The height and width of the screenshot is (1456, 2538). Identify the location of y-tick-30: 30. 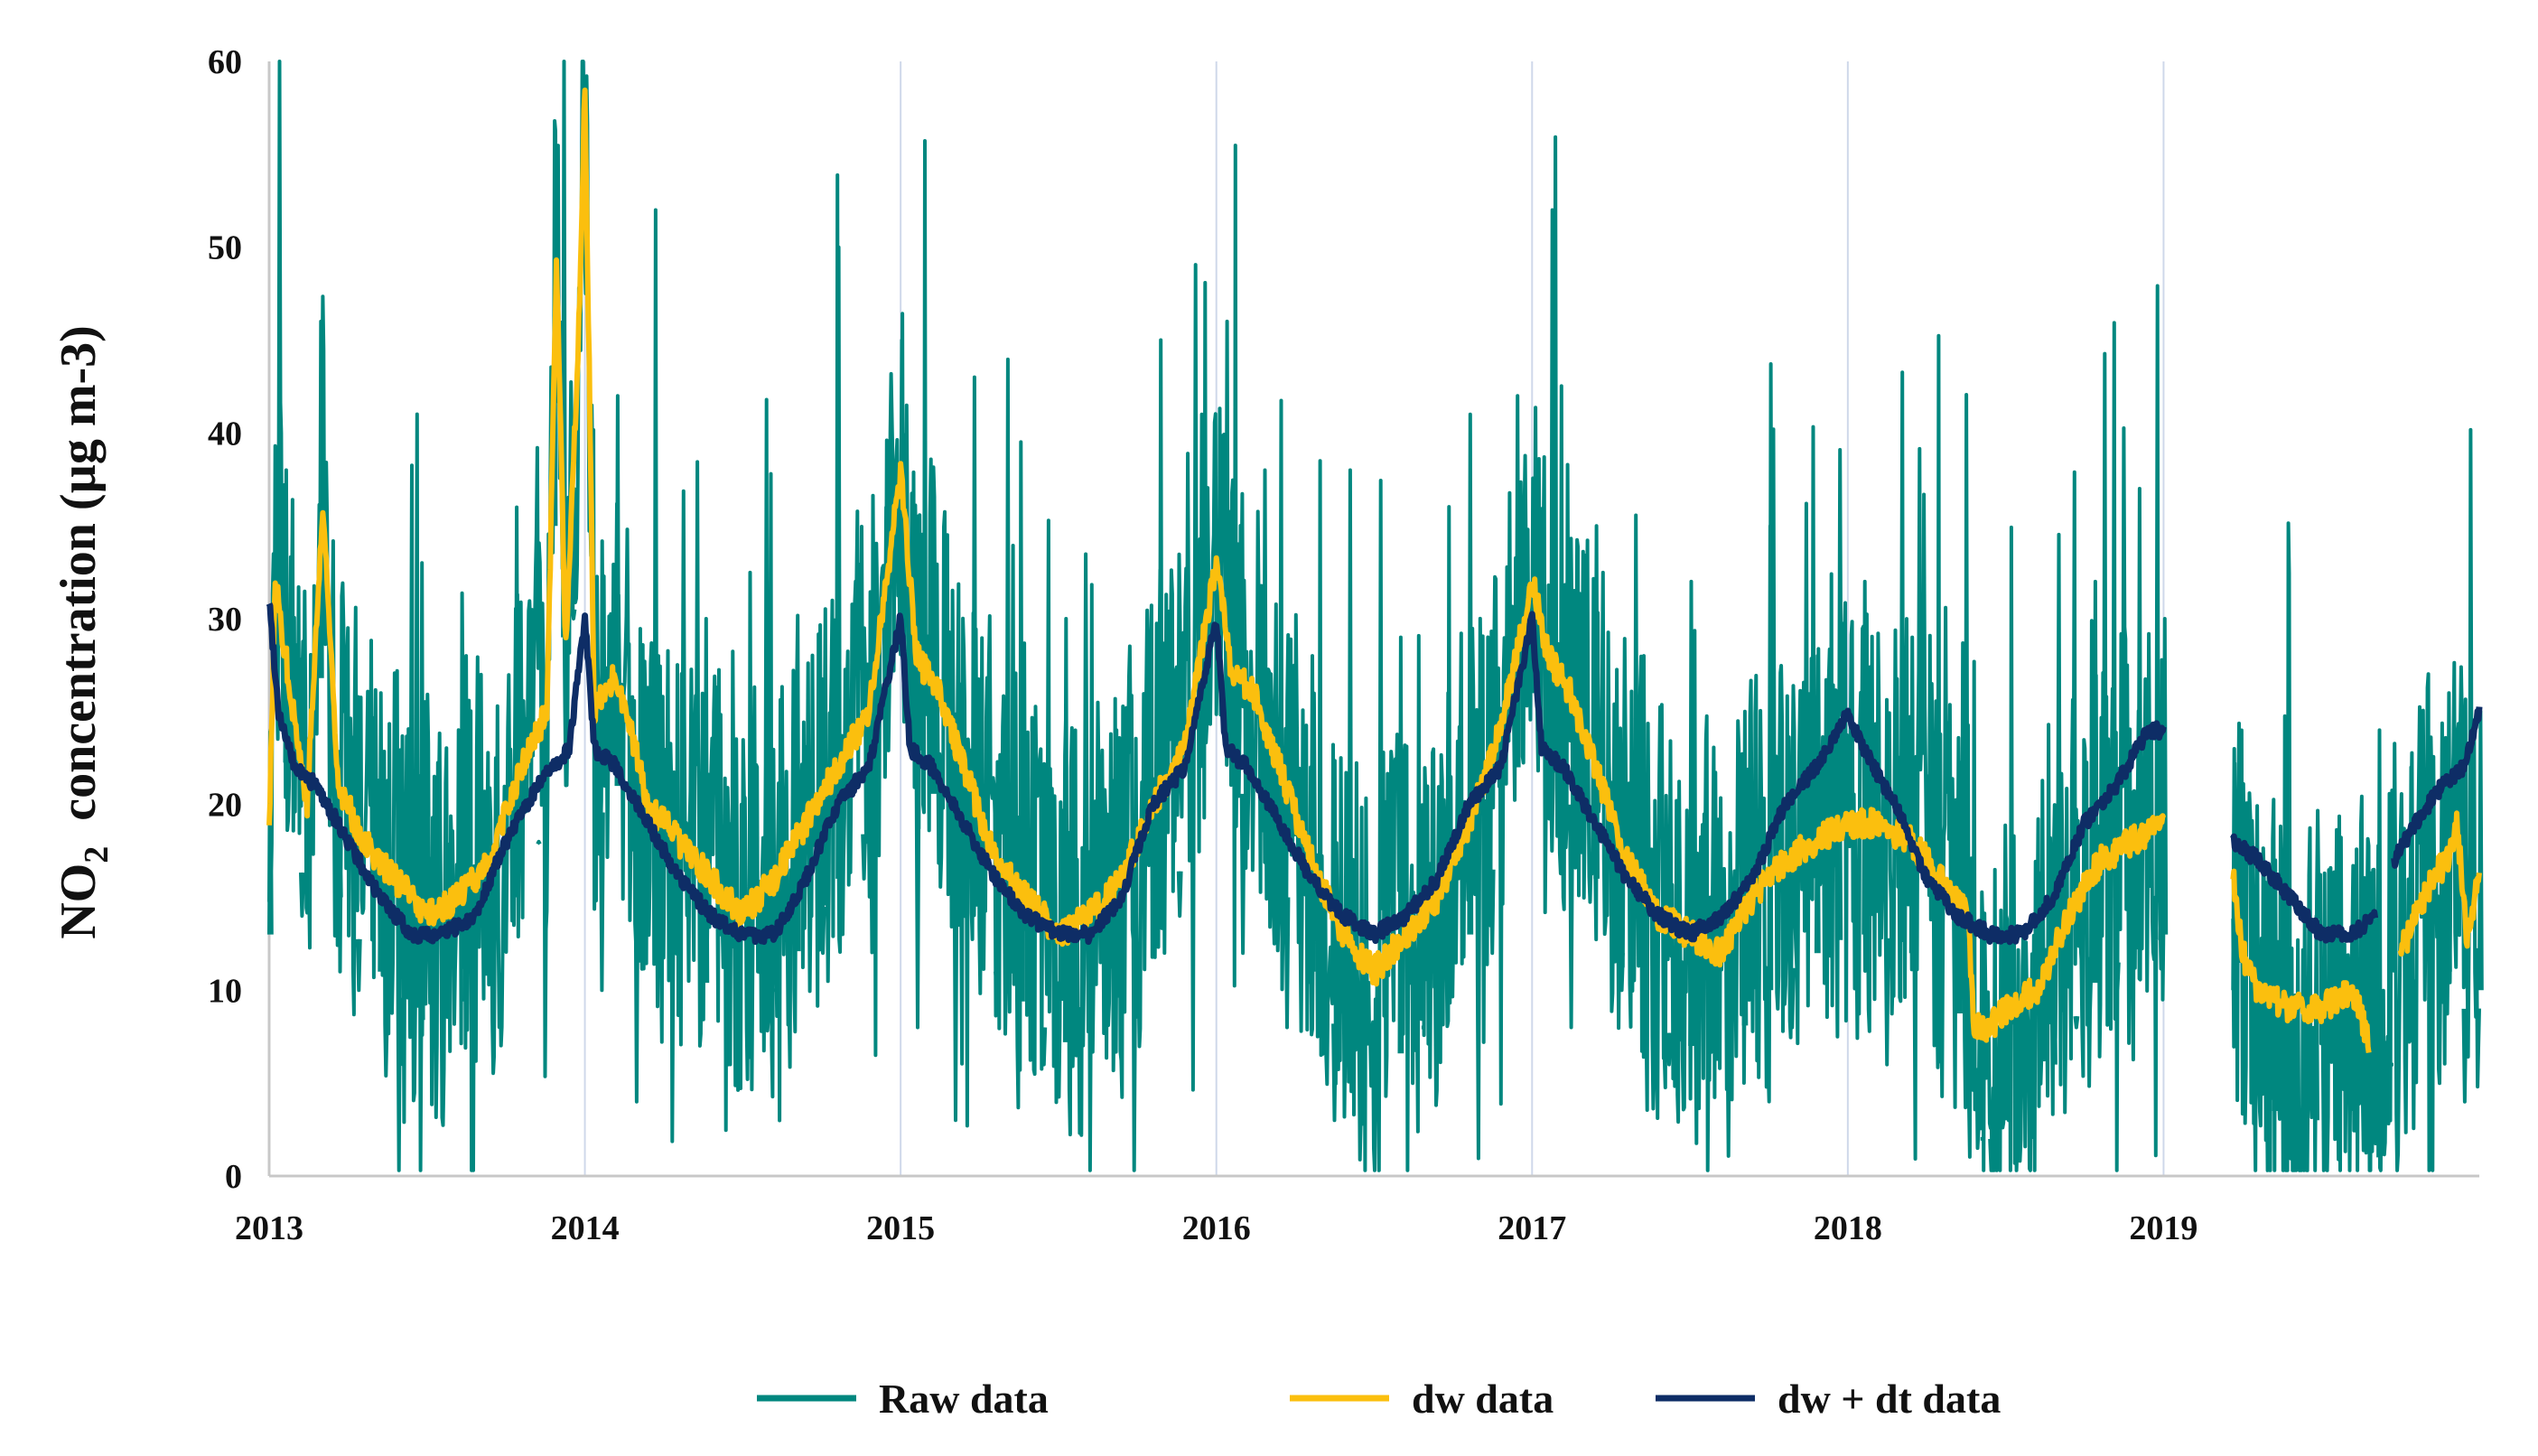
(225, 620).